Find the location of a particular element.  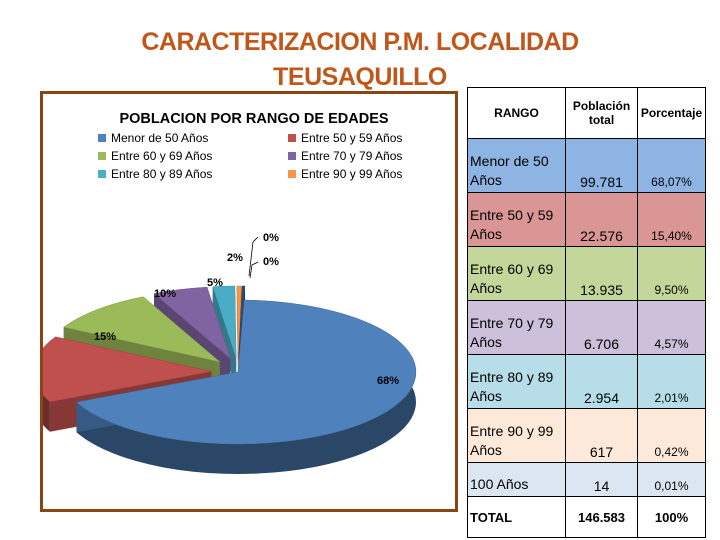

table-row: Entre 50 y 59 Años 22.576 15,40% is located at coordinates (586, 219).